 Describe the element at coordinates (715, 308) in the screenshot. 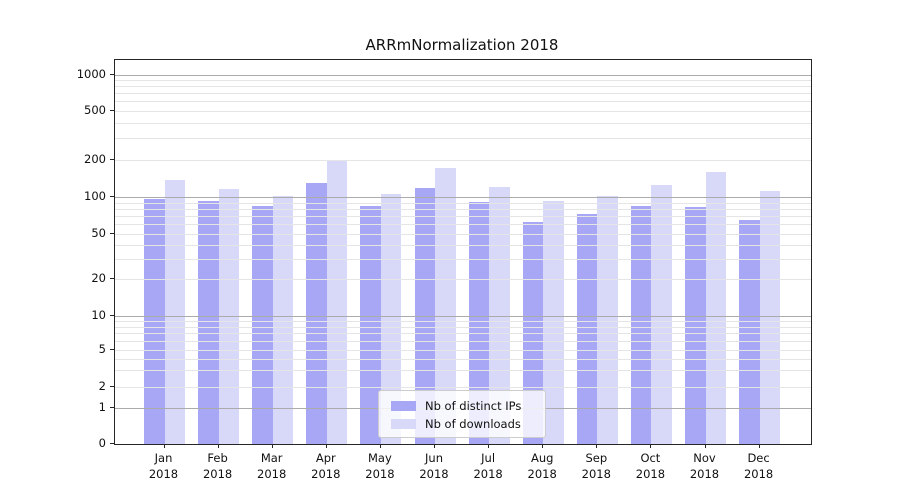

I see `bar-downloads-nov` at that location.